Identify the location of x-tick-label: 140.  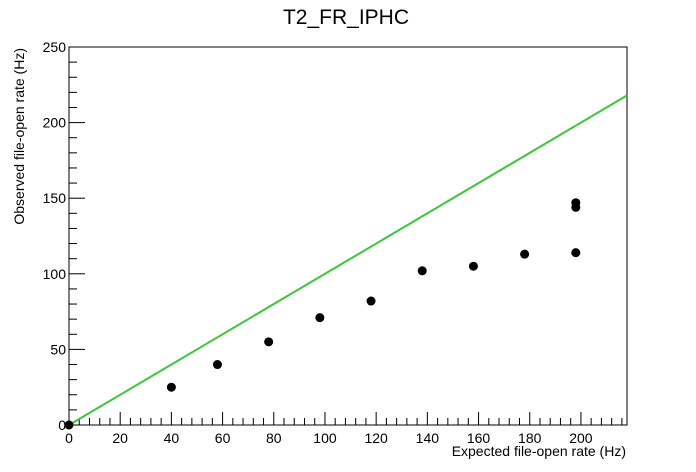
(428, 438).